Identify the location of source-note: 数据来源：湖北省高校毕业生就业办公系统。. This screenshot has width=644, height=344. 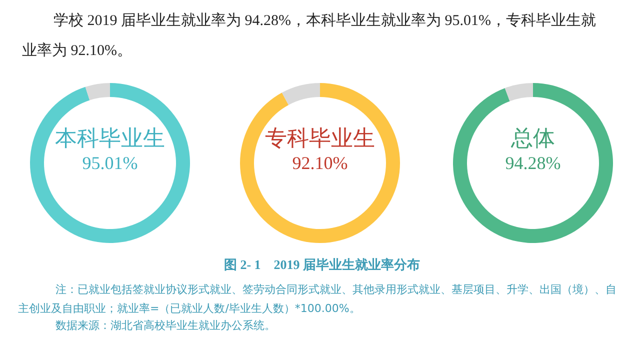
(165, 325).